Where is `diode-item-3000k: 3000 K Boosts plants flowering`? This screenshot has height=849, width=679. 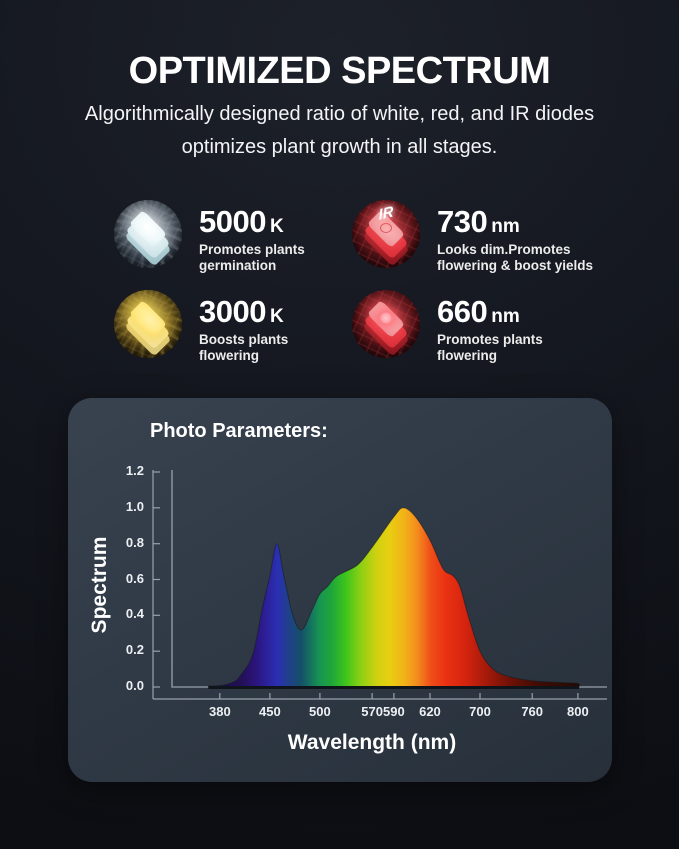
diode-item-3000k: 3000 K Boosts plants flowering is located at coordinates (233, 335).